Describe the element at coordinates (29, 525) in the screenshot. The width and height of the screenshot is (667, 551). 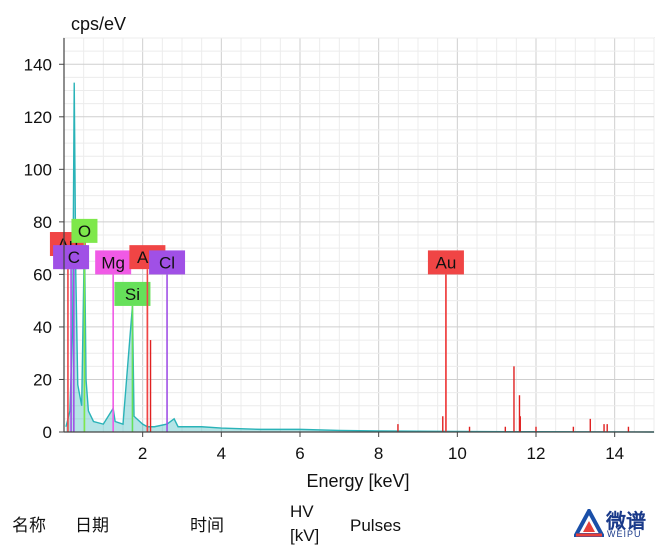
I see `footer-col-name: 名称` at that location.